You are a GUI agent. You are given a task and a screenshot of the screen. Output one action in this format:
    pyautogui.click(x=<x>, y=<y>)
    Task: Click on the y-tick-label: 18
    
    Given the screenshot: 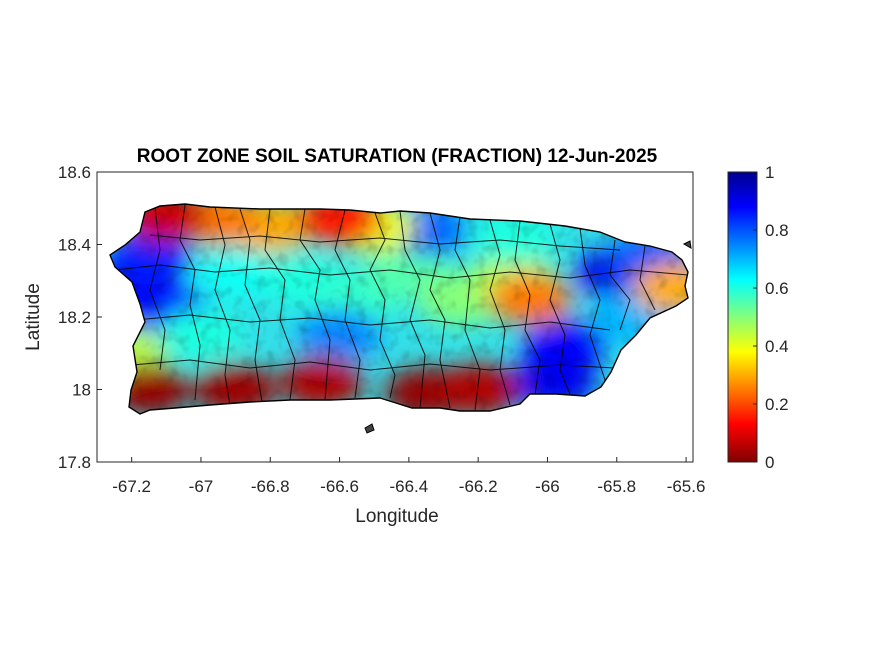 What is the action you would take?
    pyautogui.click(x=81, y=390)
    